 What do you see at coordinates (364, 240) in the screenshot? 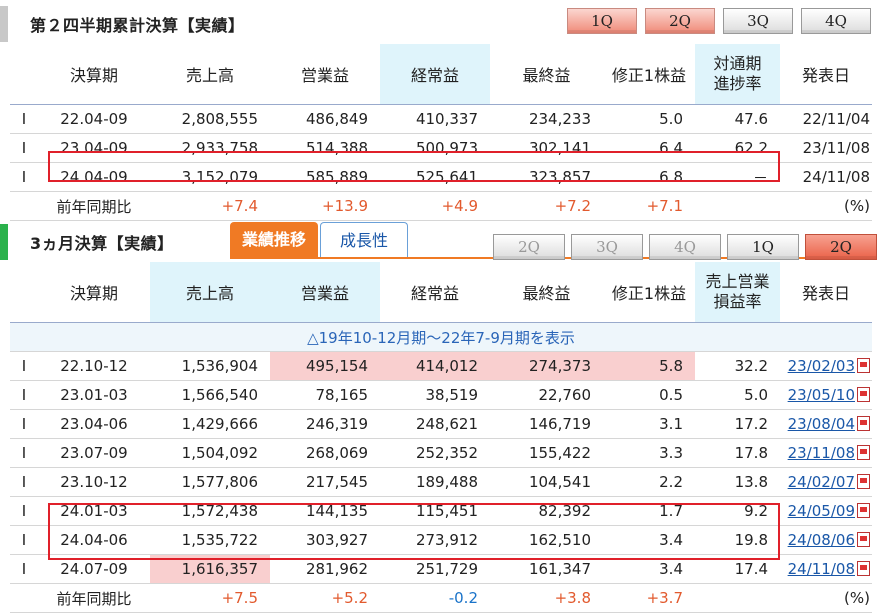
I see `tab-growth: 成長性` at bounding box center [364, 240].